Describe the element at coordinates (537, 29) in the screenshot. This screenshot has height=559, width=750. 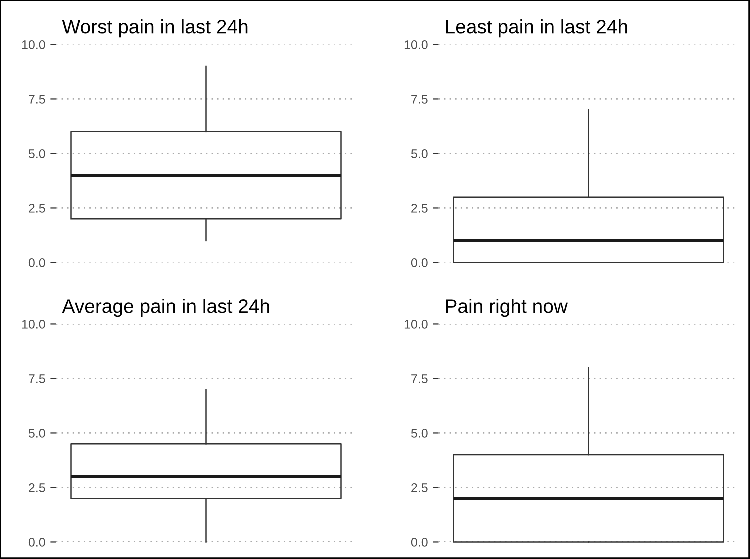
I see `chart-title: Least pain in last 24h` at that location.